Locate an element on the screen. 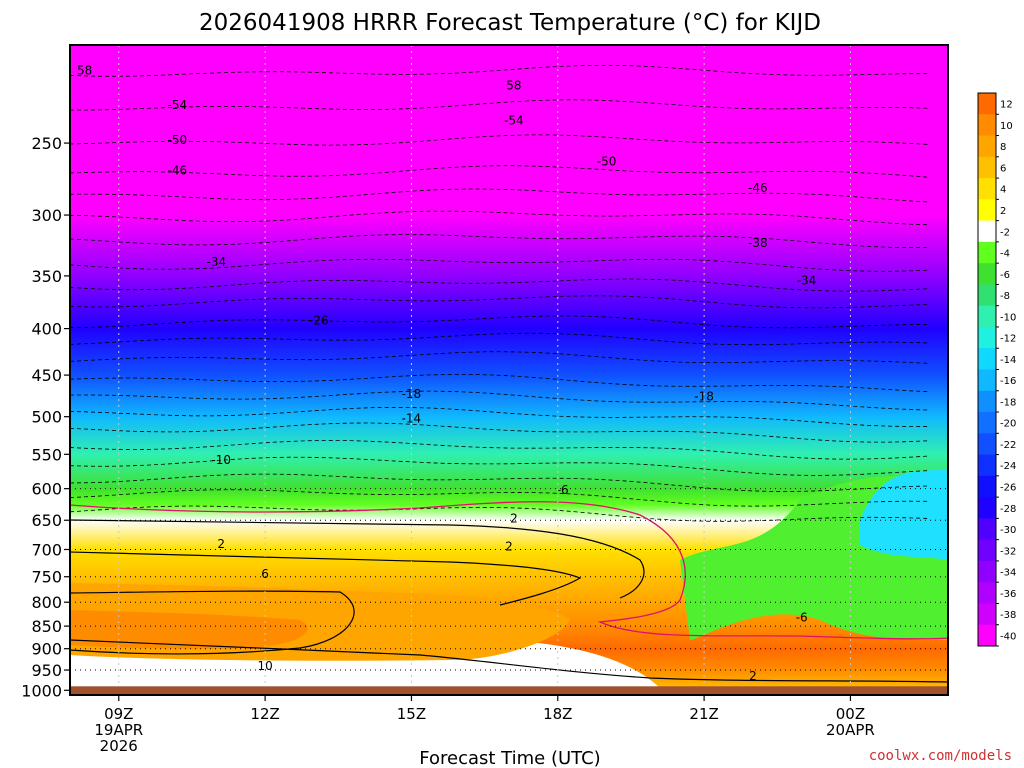  y-tick-label: 1000 is located at coordinates (41, 690).